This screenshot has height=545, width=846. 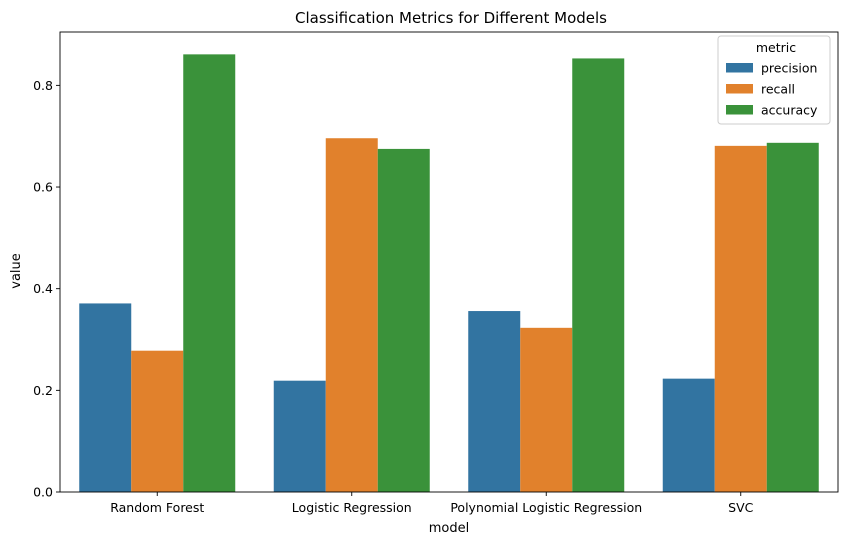 I want to click on y-axis: 0.0 0.2 0.4 0.6 0.8, so click(x=46, y=289).